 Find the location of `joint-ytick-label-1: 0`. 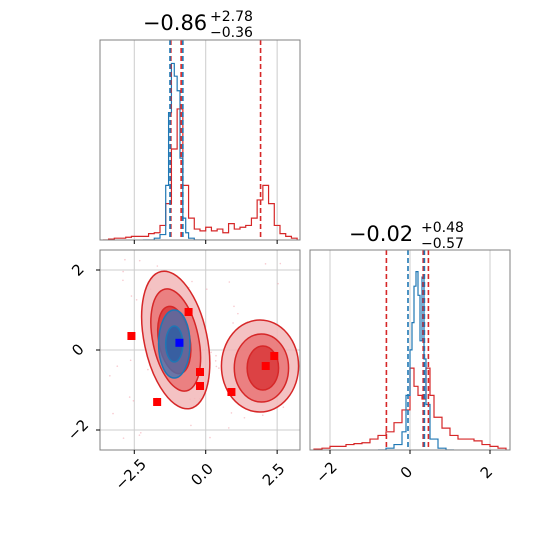

joint-ytick-label-1: 0 is located at coordinates (77, 349).